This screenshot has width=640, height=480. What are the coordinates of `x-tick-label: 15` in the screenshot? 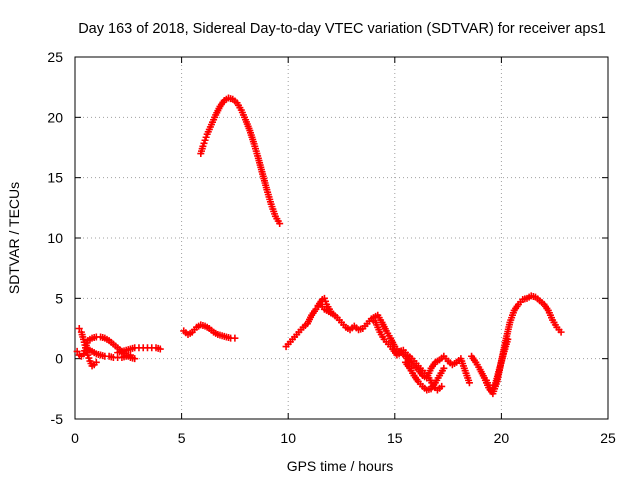 It's located at (395, 438).